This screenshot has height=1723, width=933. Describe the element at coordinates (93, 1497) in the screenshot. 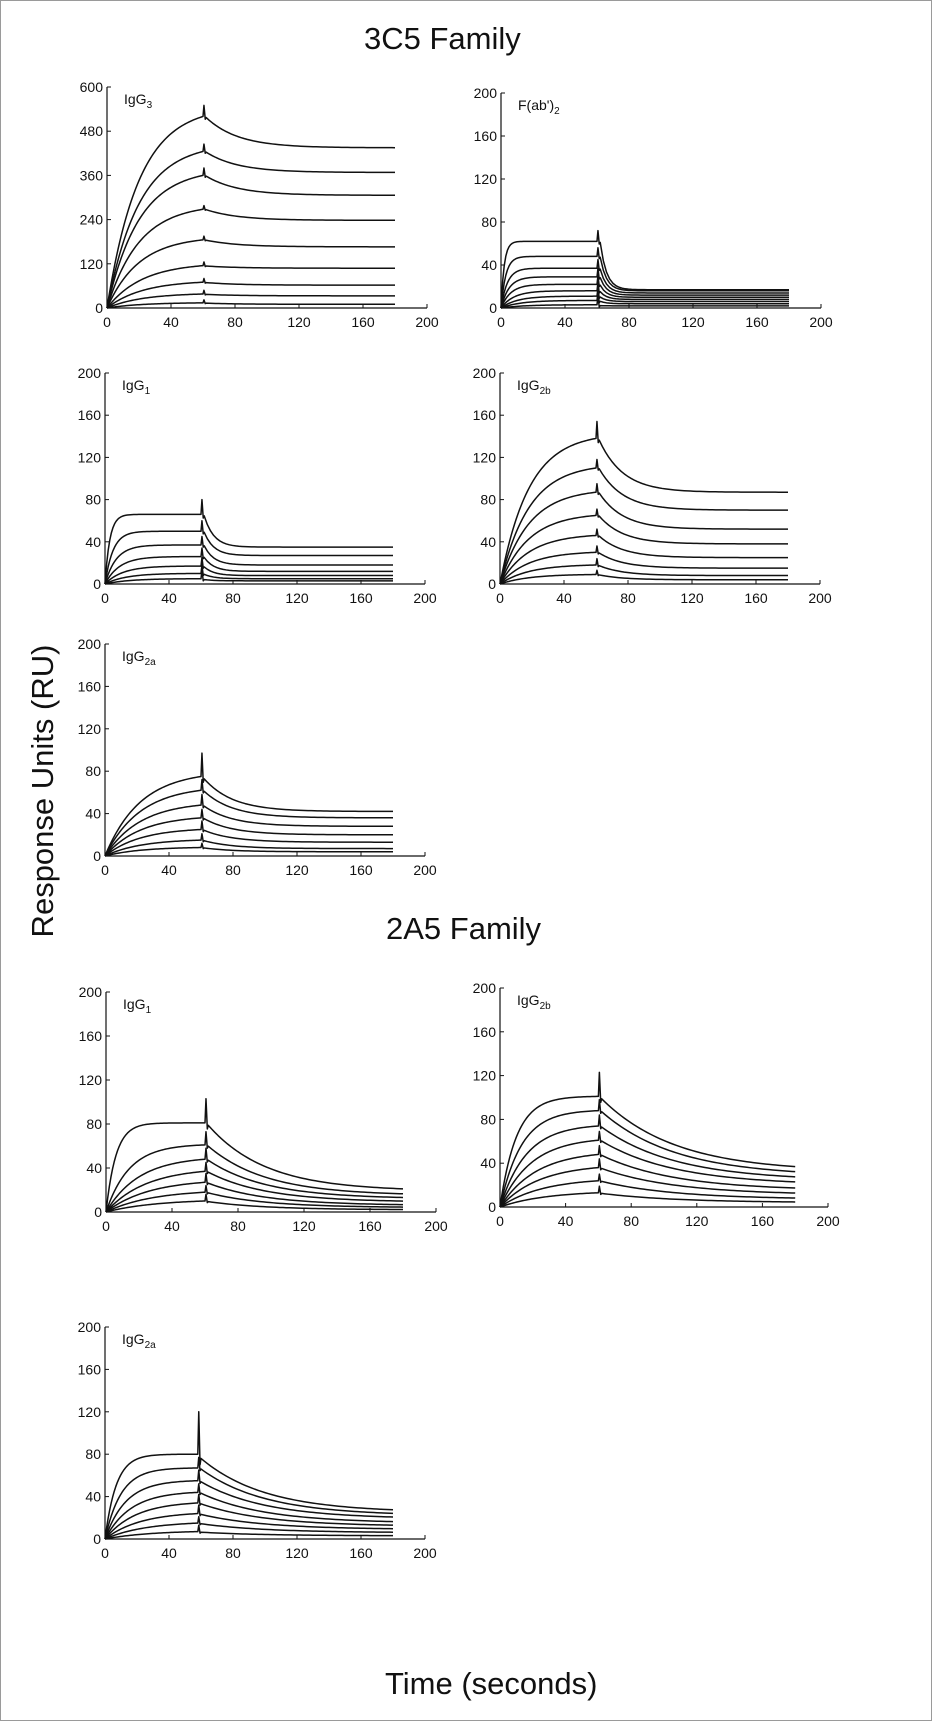

I see `y-tick-label: 40` at that location.